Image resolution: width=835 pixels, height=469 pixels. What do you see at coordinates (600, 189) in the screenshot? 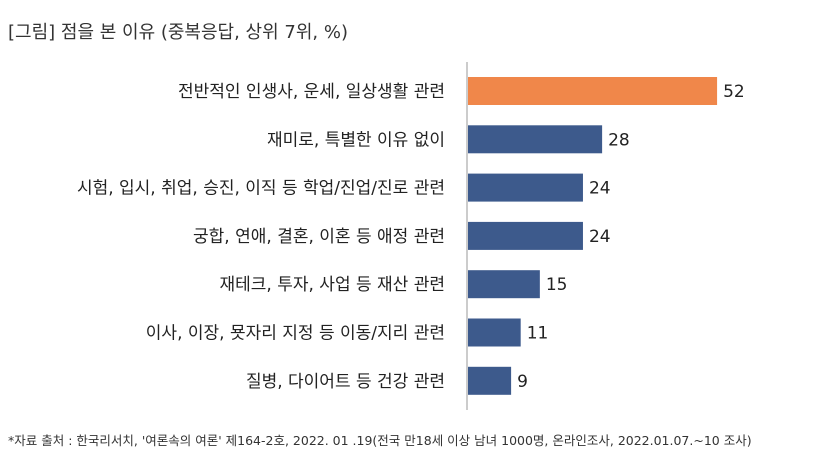
I see `value-label-2: 24` at bounding box center [600, 189].